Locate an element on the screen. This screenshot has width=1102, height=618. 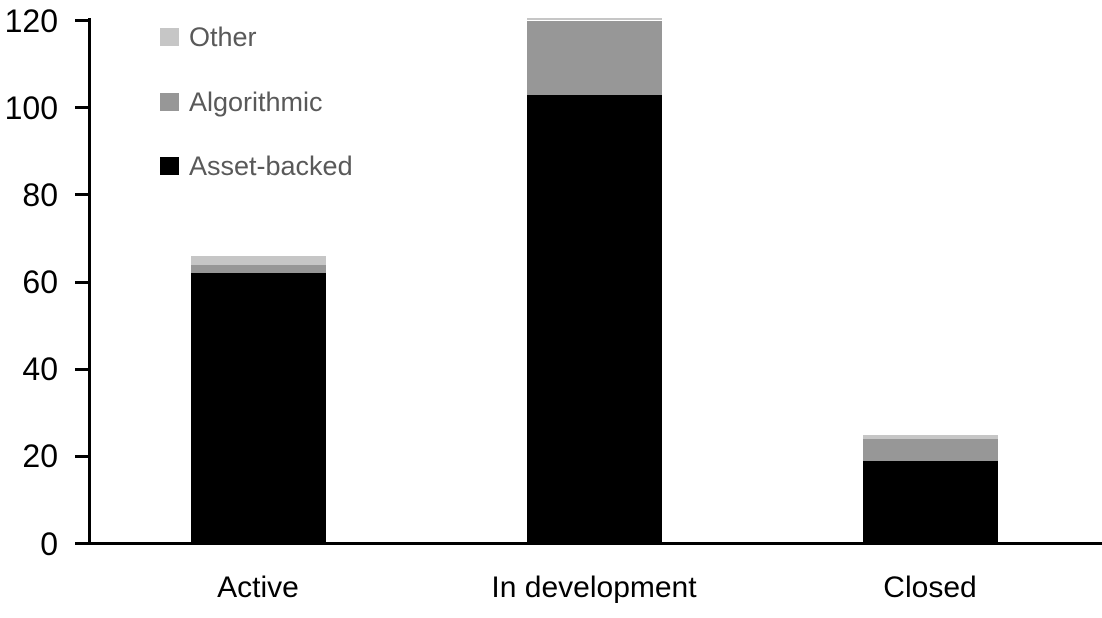
x-axis-line is located at coordinates (589, 543).